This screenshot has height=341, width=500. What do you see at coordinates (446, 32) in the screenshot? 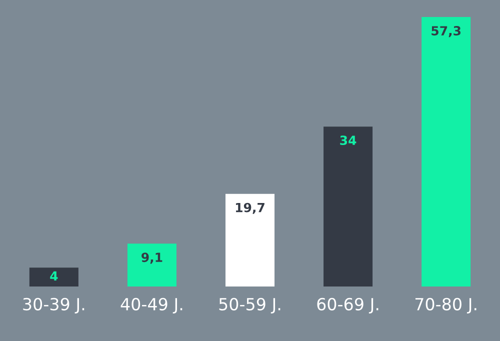
I see `data-label: 57,3` at bounding box center [446, 32].